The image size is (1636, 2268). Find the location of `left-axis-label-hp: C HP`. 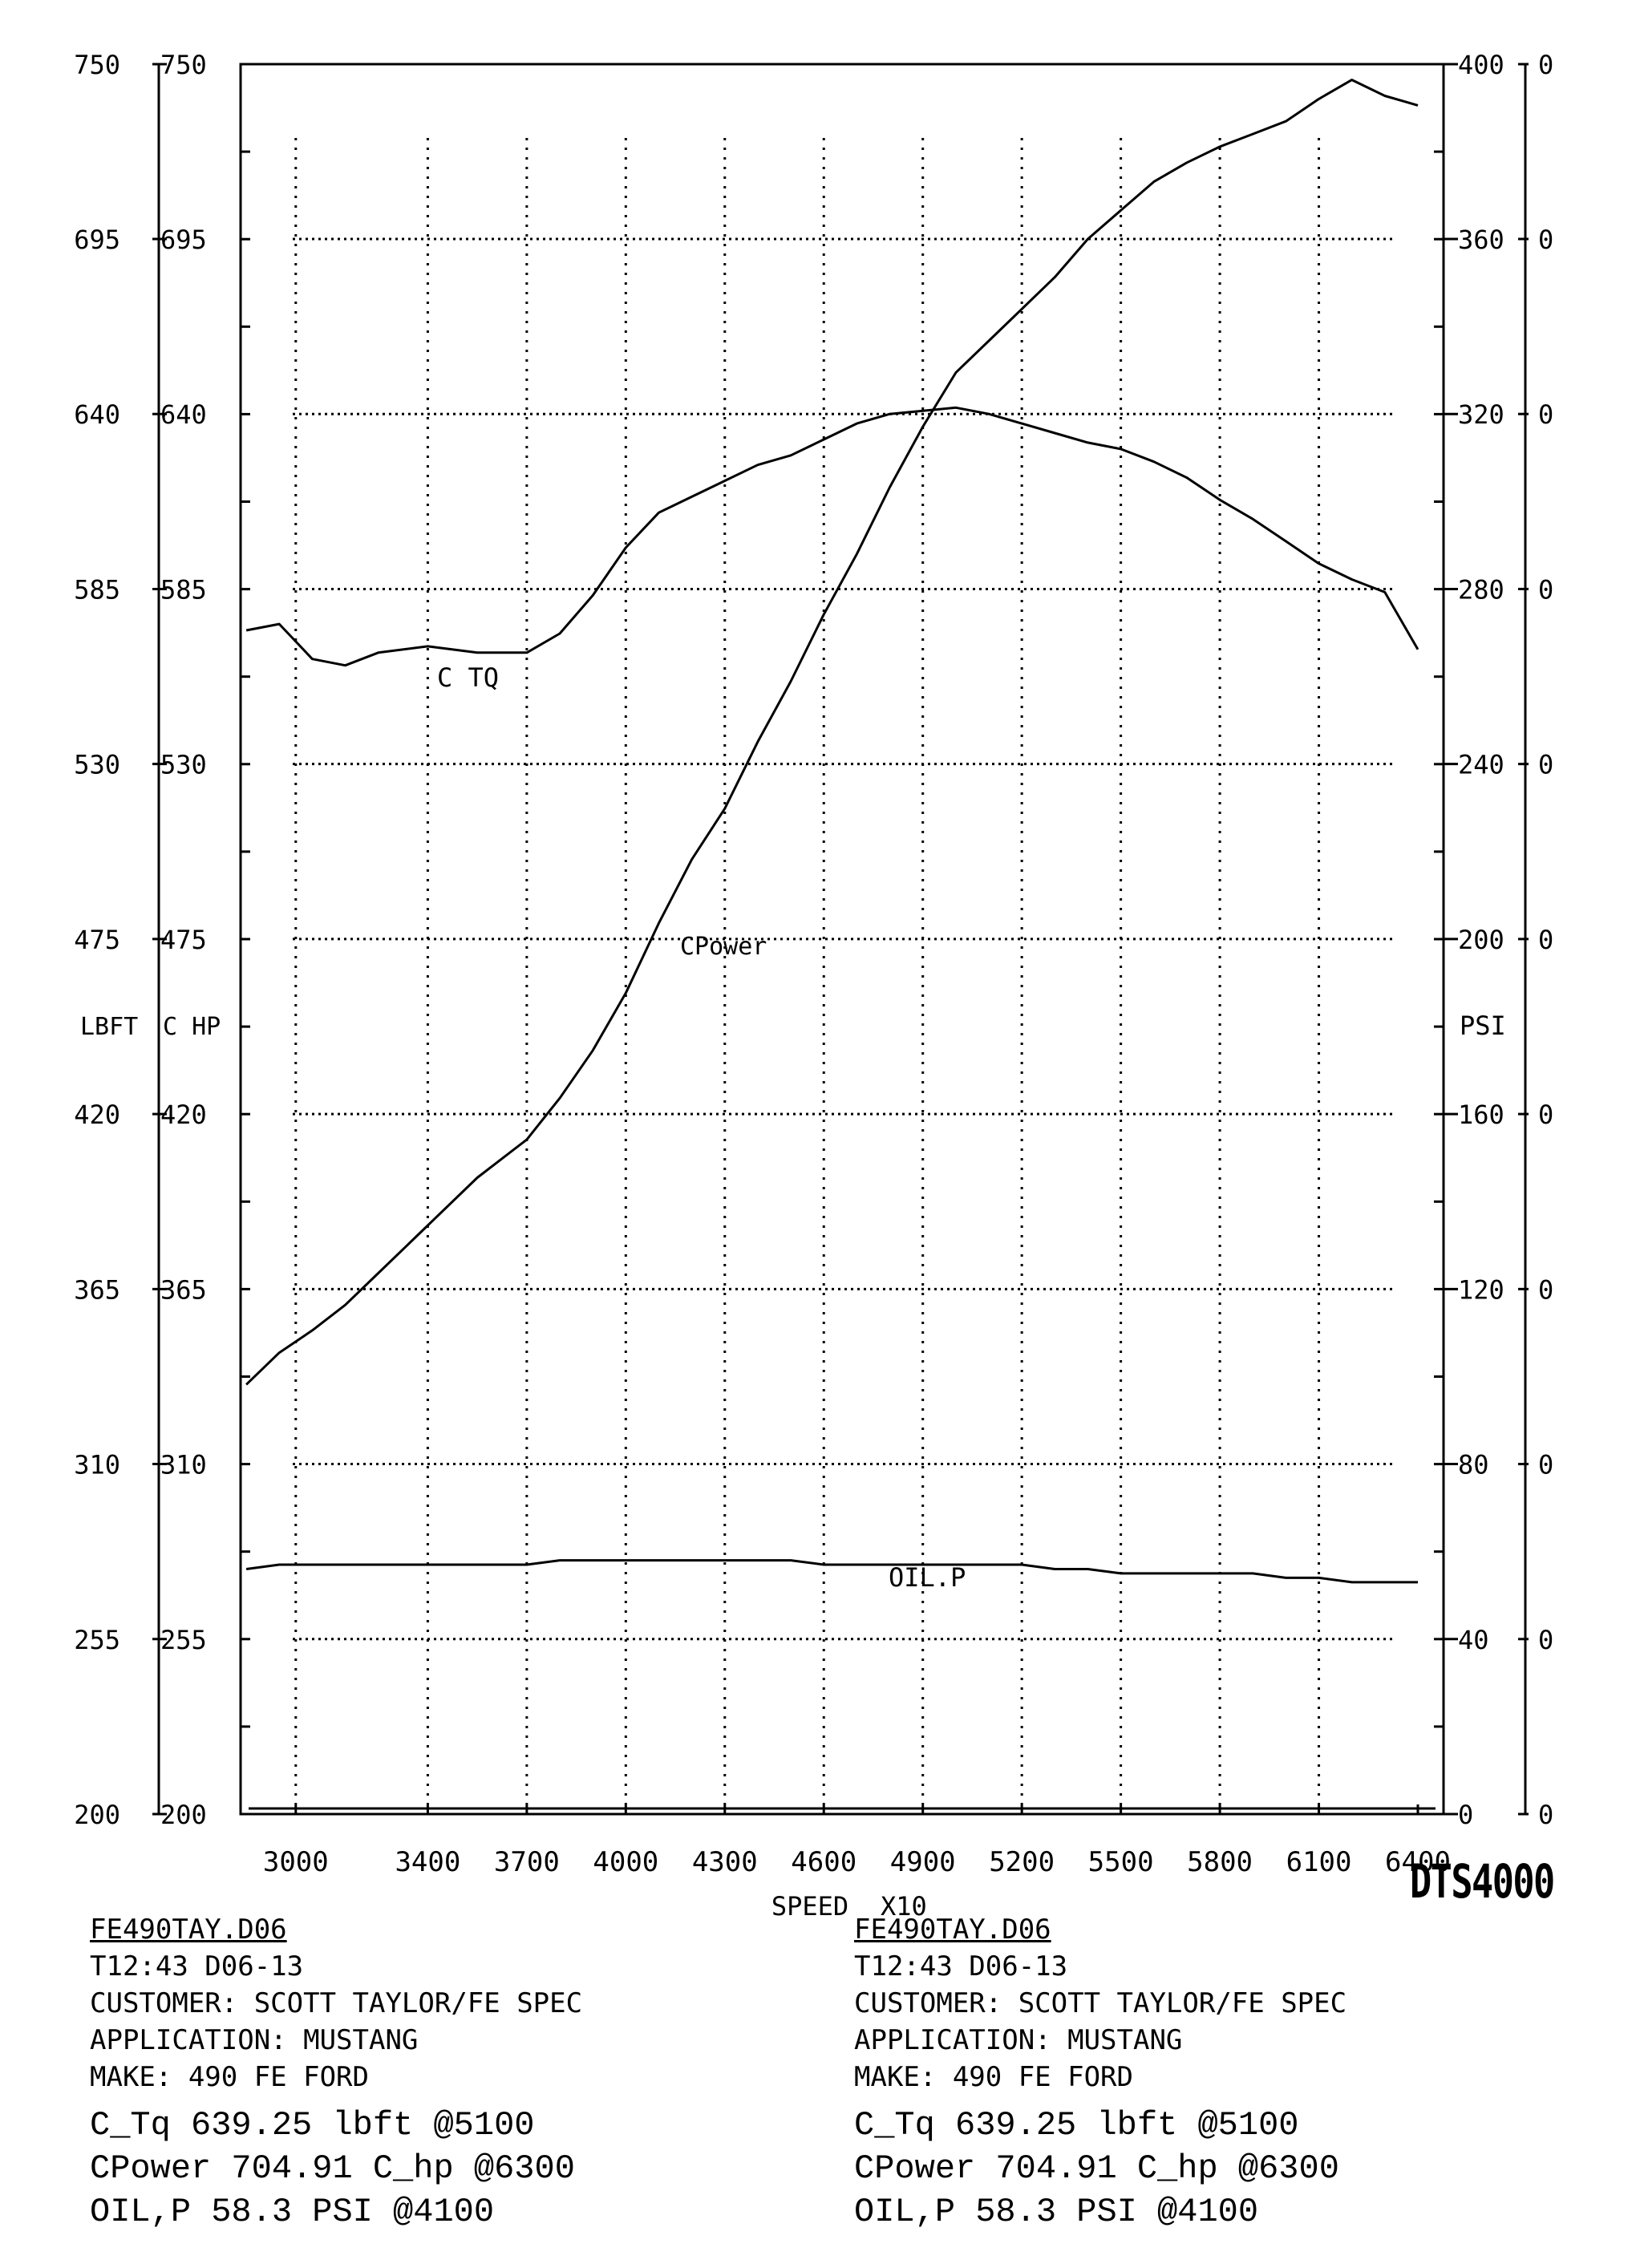

left-axis-label-hp: C HP is located at coordinates (192, 1027).